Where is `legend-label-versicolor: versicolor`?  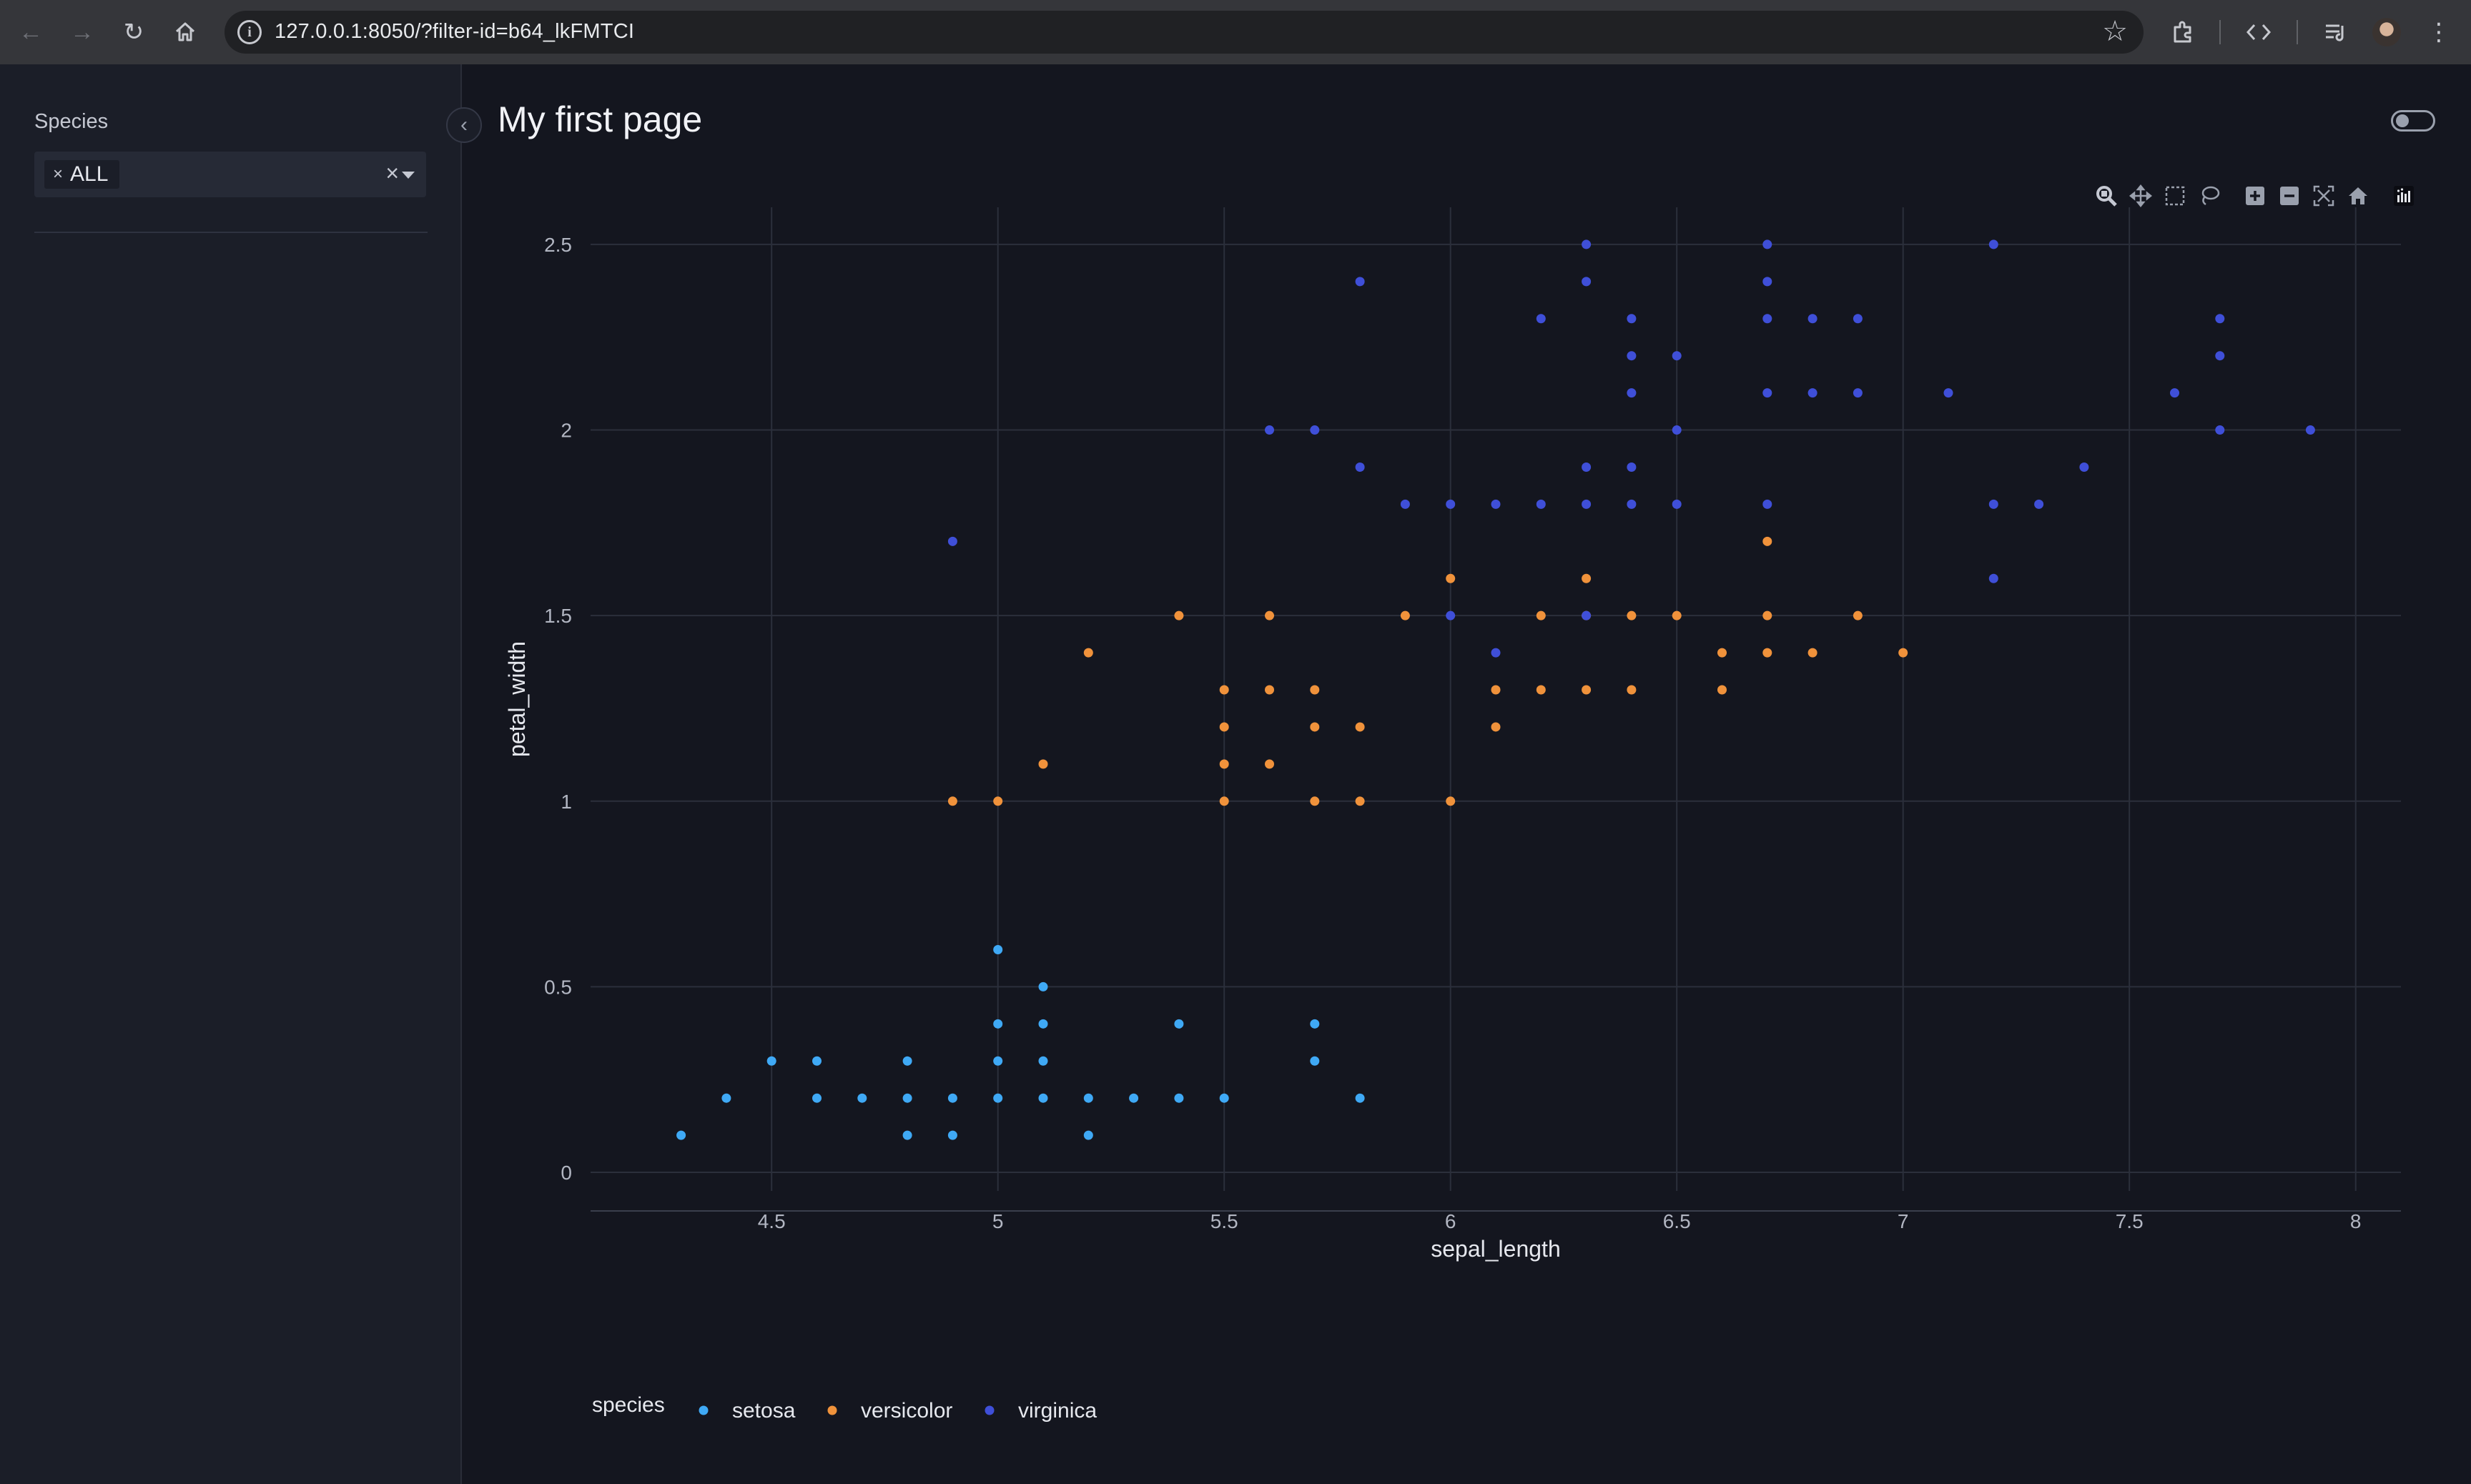 legend-label-versicolor: versicolor is located at coordinates (906, 1411).